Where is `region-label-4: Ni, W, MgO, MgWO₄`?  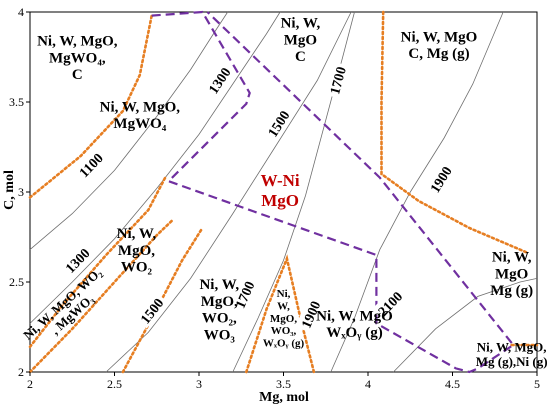 region-label-4: Ni, W, MgO, MgWO₄ is located at coordinates (140, 115).